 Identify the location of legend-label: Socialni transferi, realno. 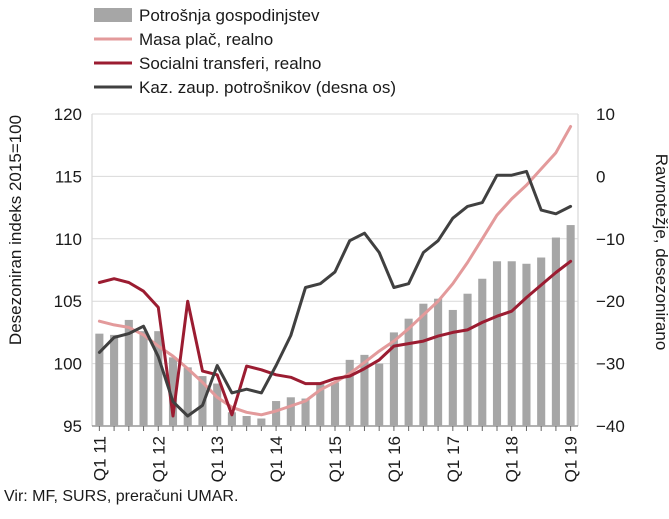
(230, 63).